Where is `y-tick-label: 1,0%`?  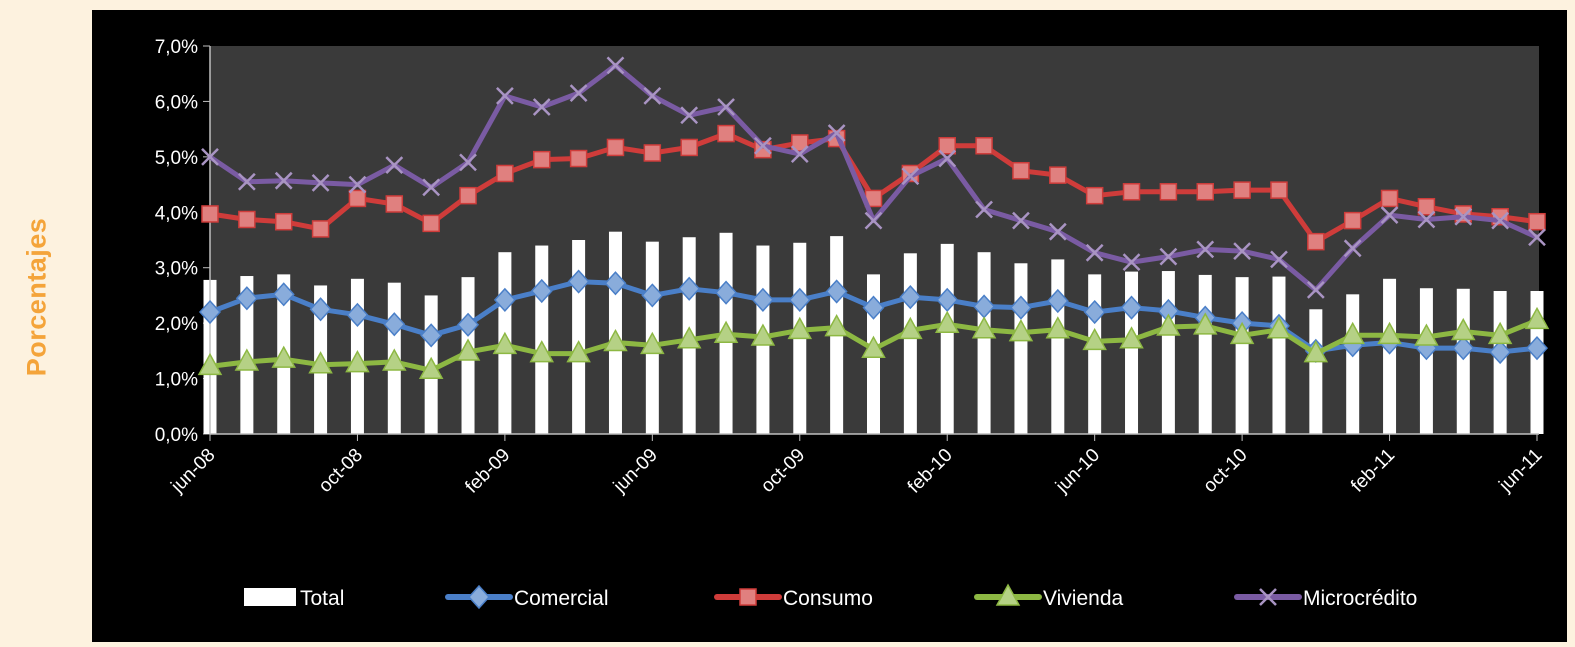 y-tick-label: 1,0% is located at coordinates (176, 380).